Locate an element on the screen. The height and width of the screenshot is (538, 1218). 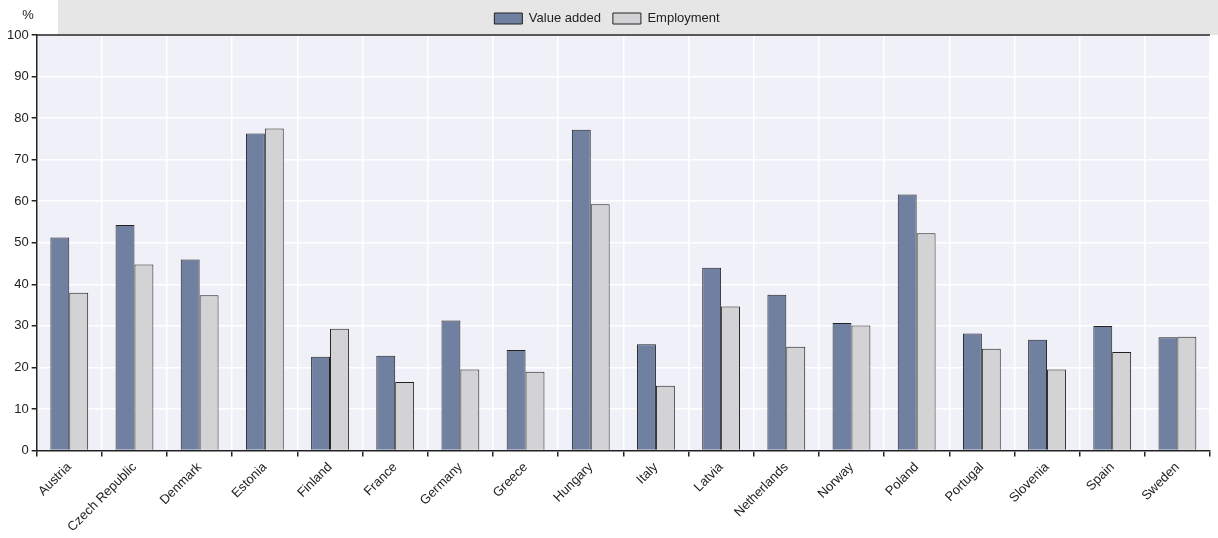
legend-label: Employment is located at coordinates (684, 18).